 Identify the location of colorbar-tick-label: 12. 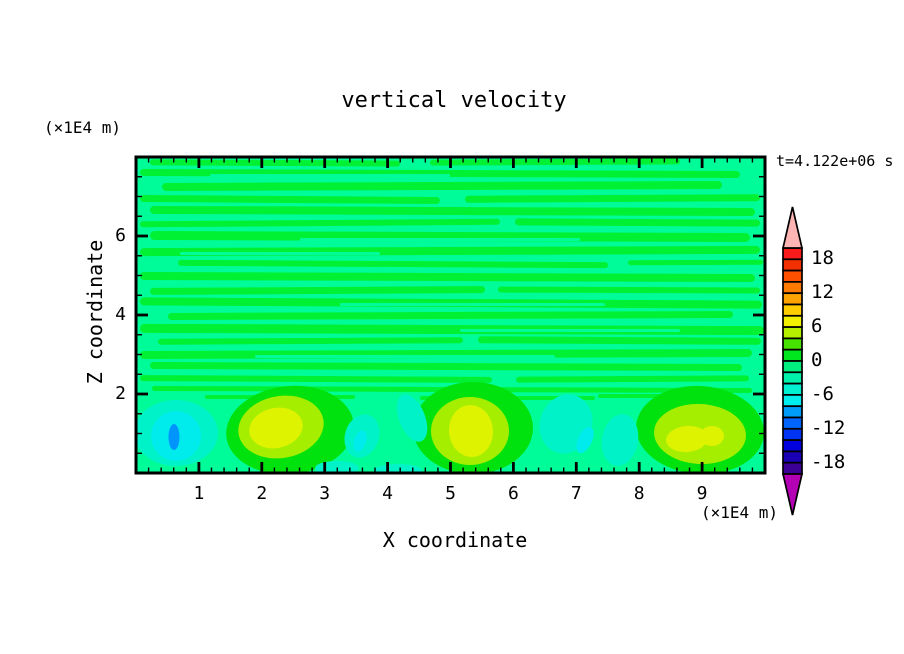
(822, 292).